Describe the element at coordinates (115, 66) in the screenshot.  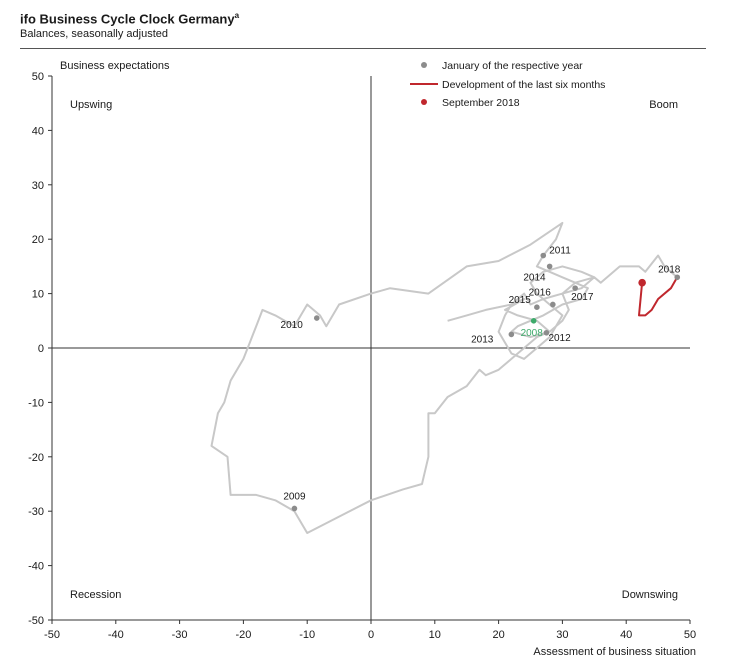
I see `y-axis-title: Business expectations` at that location.